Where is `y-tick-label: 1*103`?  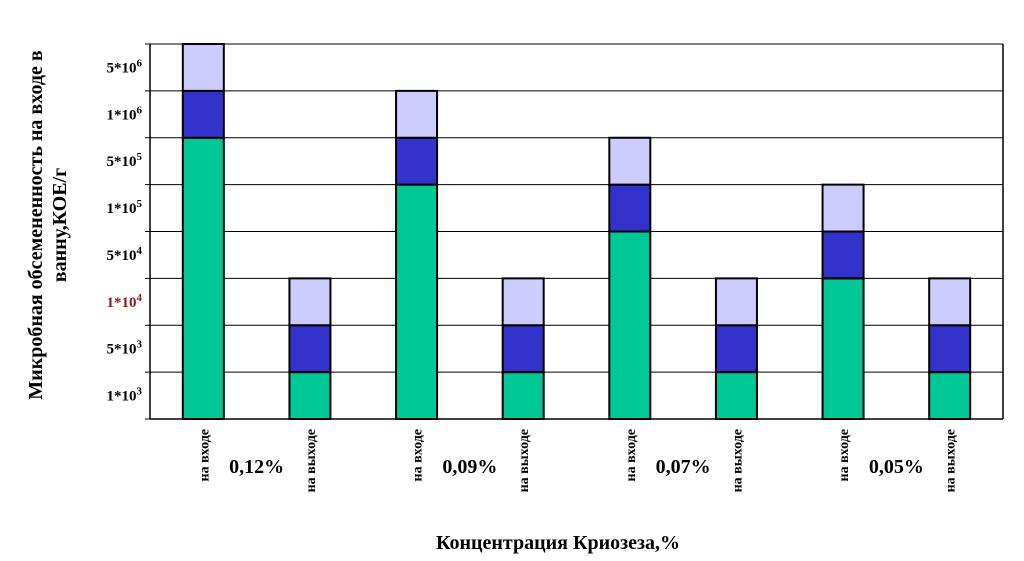 y-tick-label: 1*103 is located at coordinates (125, 395).